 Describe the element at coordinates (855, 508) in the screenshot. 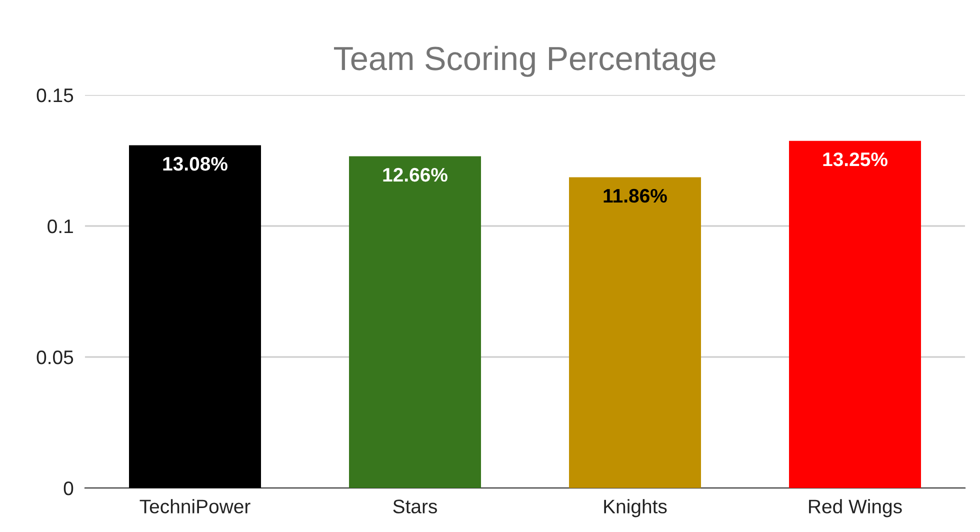

I see `x-tick-label: Red Wings` at that location.